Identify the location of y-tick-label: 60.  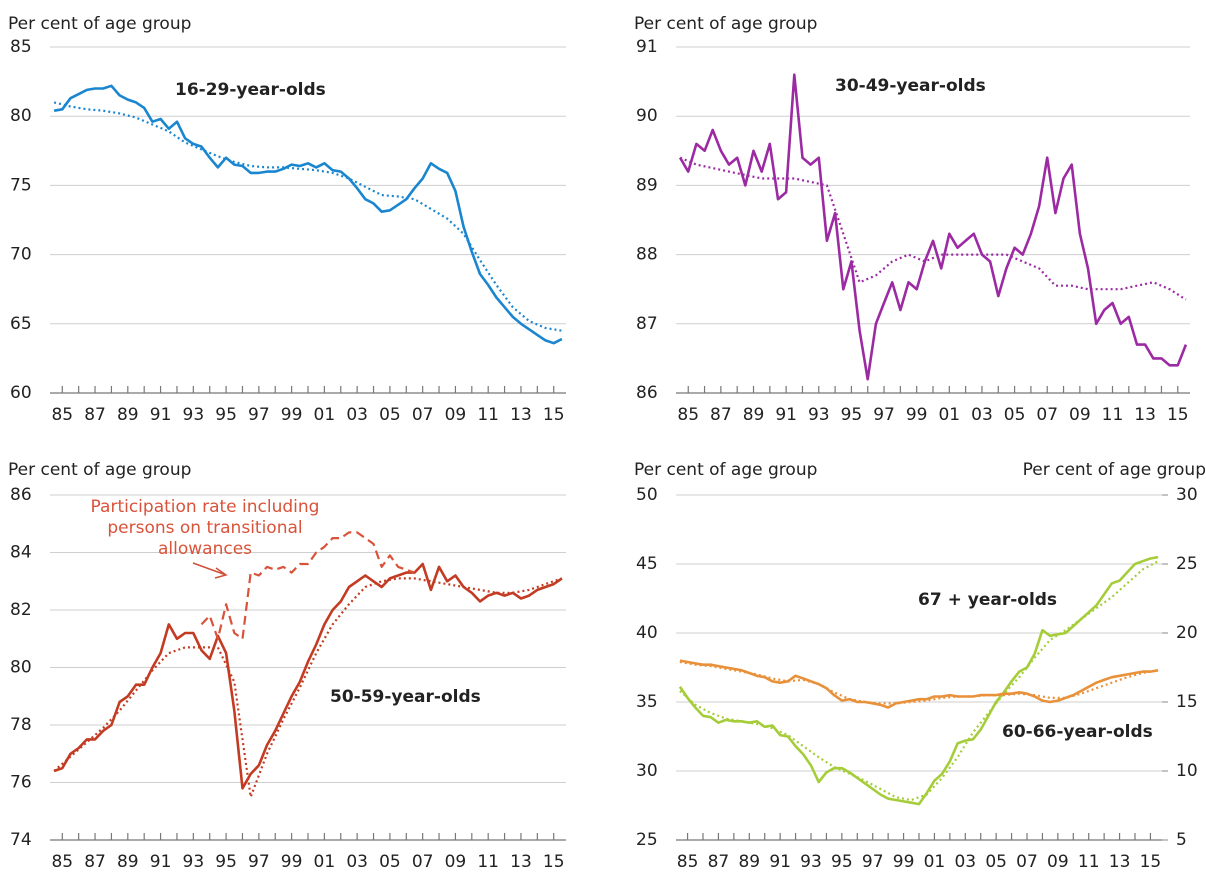
(21, 393).